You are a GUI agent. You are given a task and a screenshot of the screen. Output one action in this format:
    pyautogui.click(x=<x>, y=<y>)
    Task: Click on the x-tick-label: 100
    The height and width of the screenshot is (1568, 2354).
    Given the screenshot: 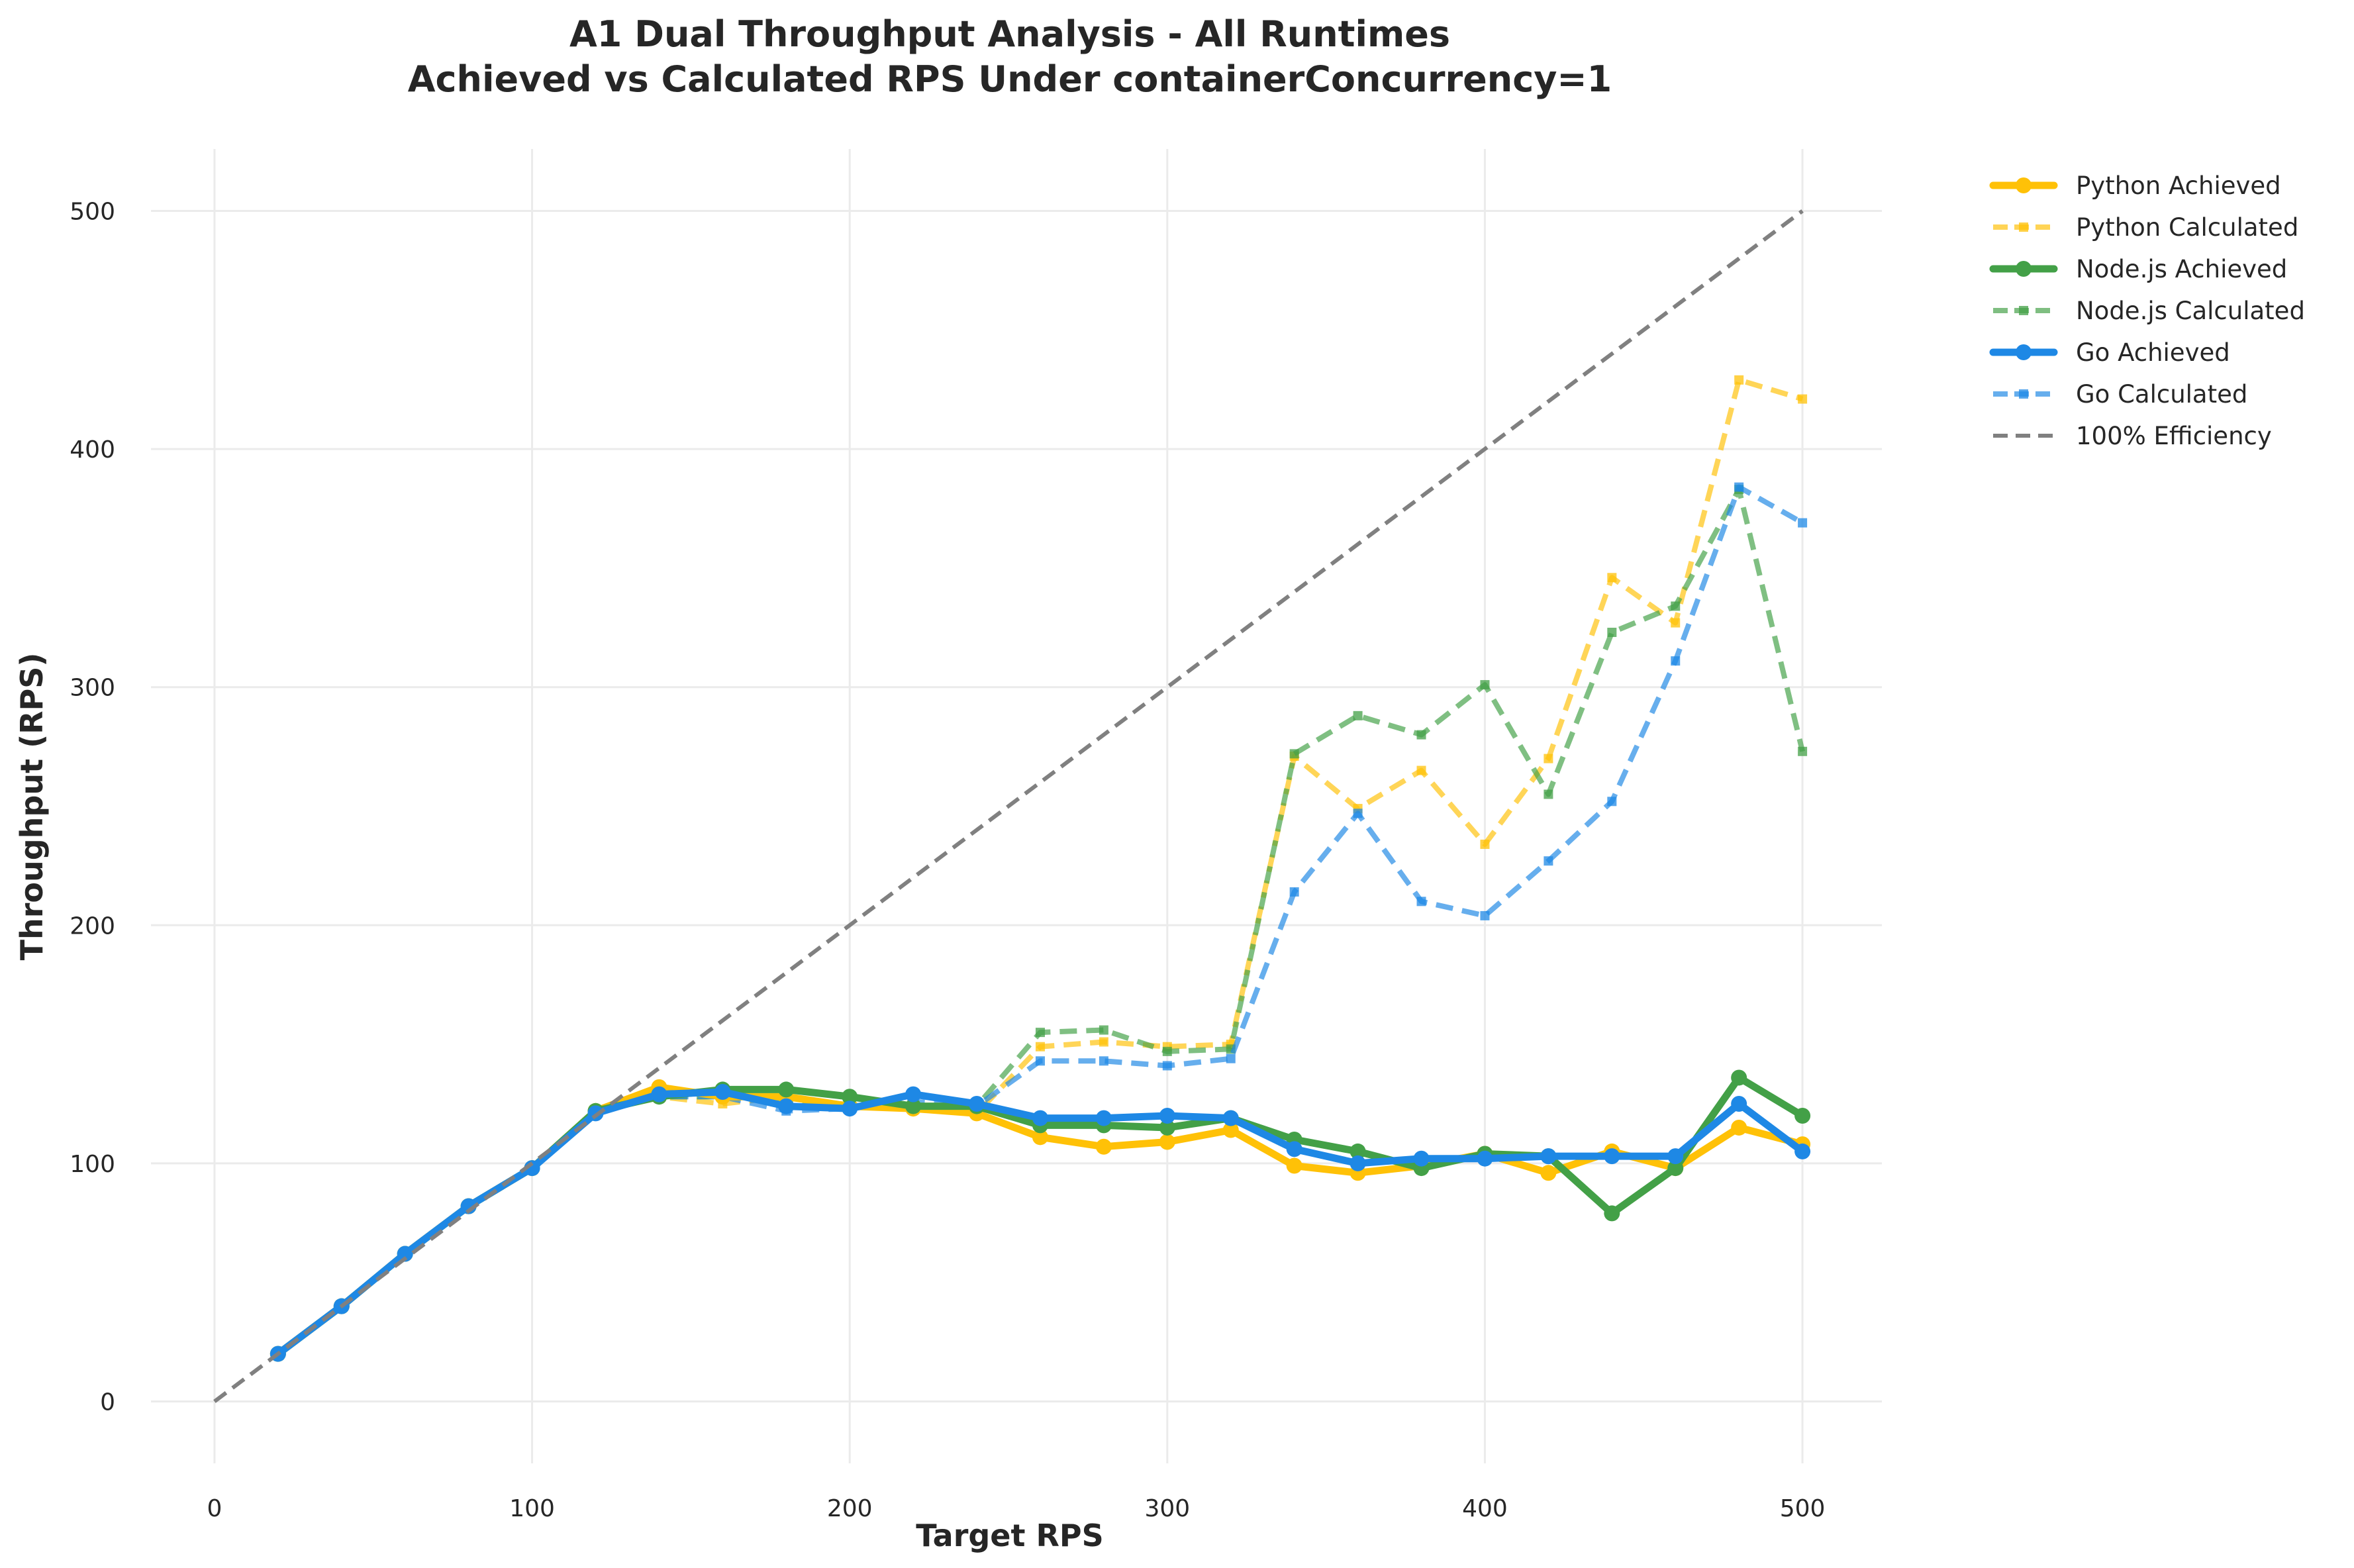 What is the action you would take?
    pyautogui.click(x=532, y=1508)
    